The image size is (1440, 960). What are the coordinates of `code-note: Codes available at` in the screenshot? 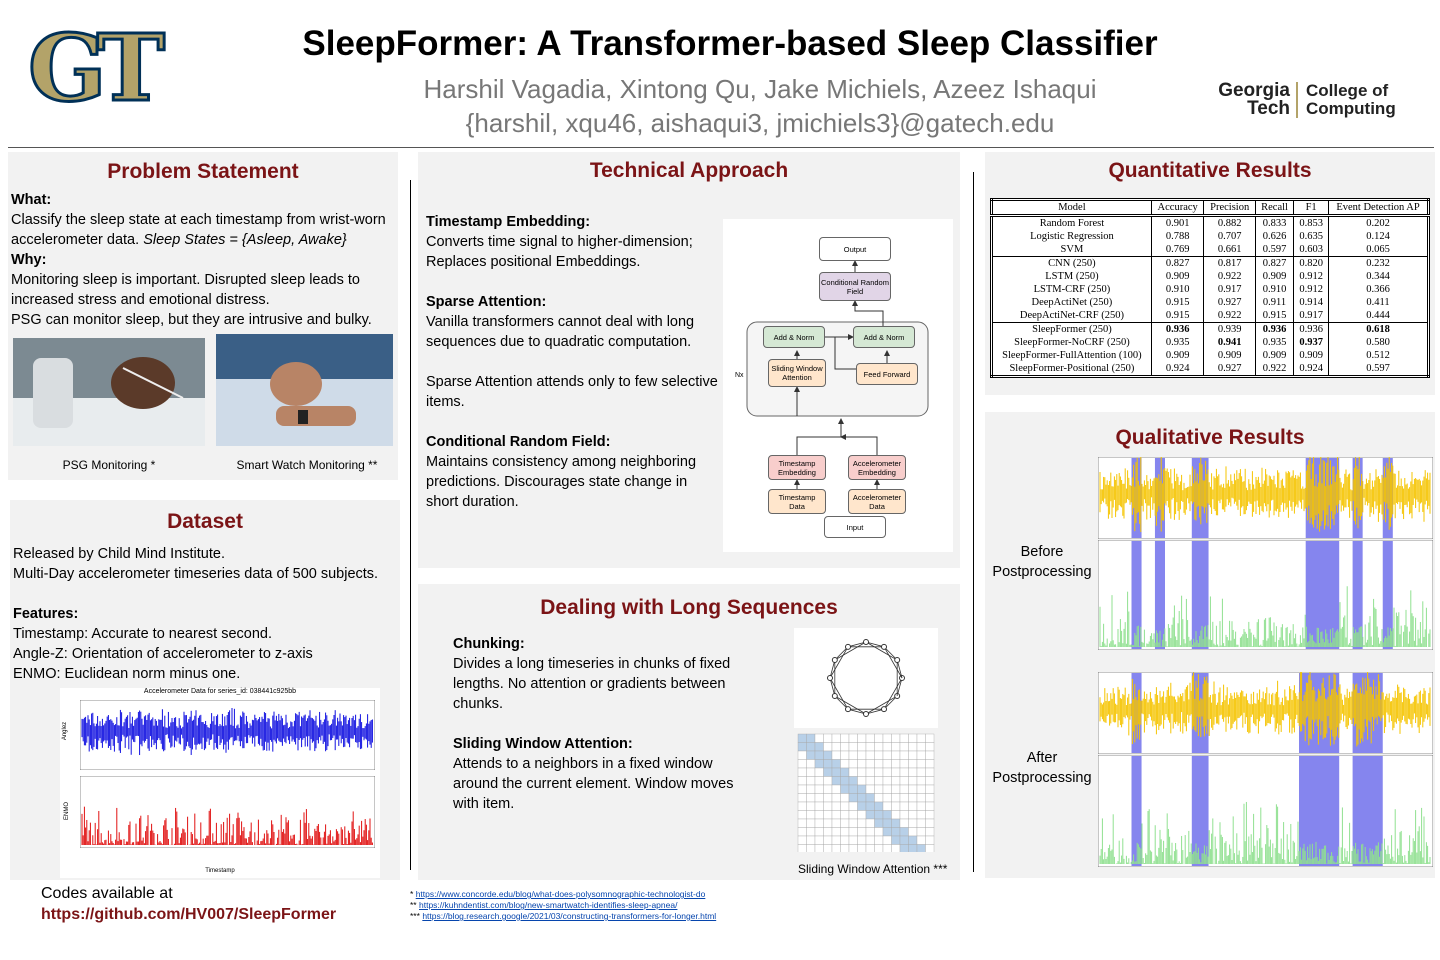 It's located at (107, 893).